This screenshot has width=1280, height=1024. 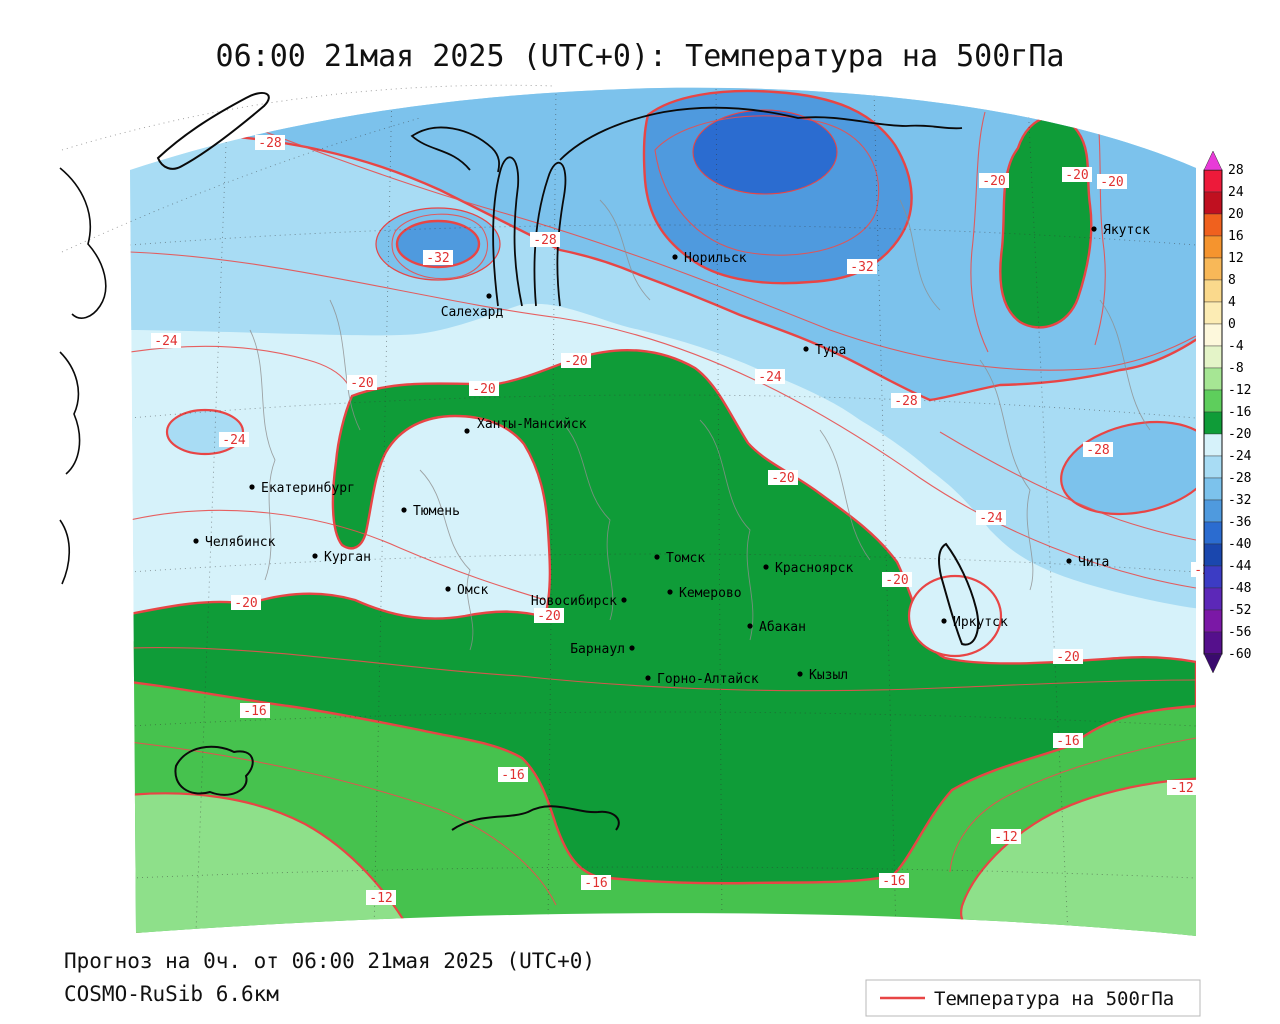 What do you see at coordinates (710, 593) in the screenshot?
I see `city-label: Кемерово` at bounding box center [710, 593].